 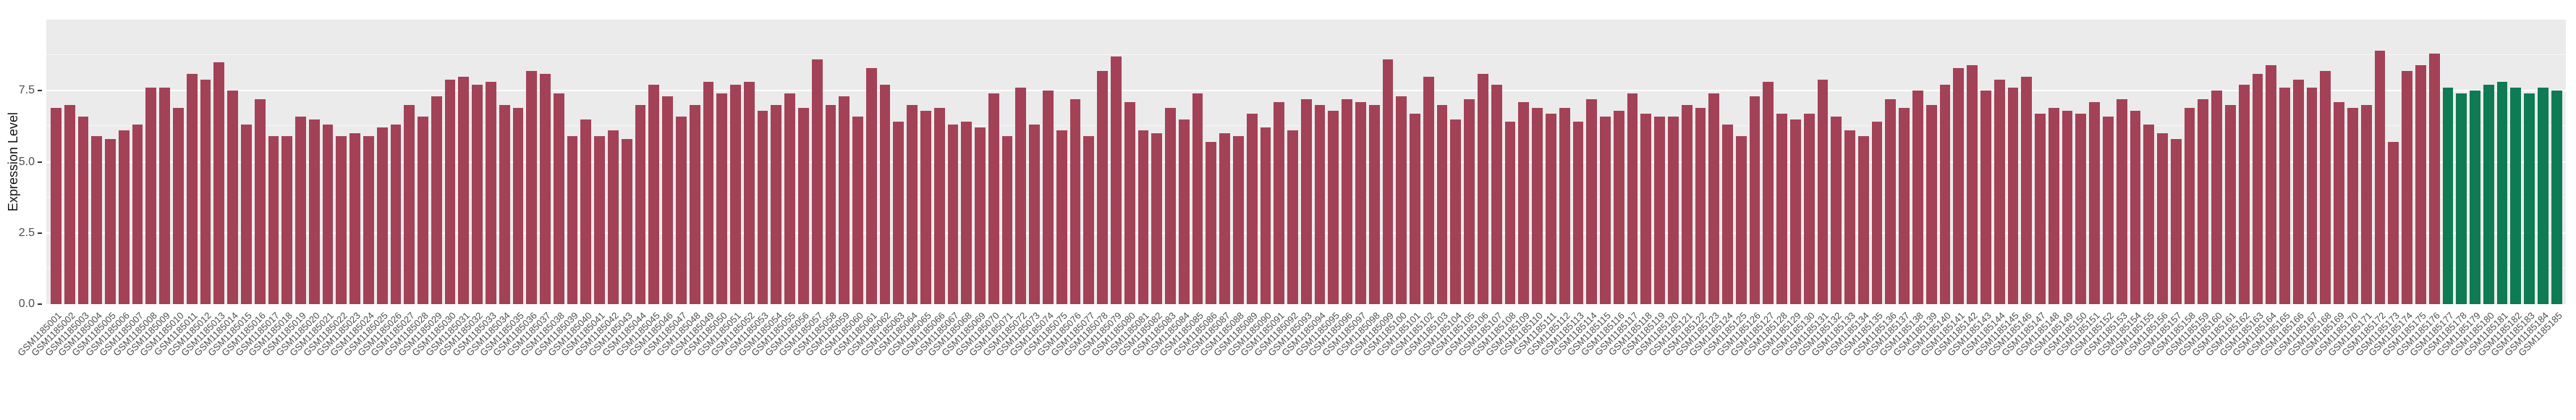 I want to click on y-axis-ticks: 0.0 2.5 5.0 7.5, so click(x=21, y=165).